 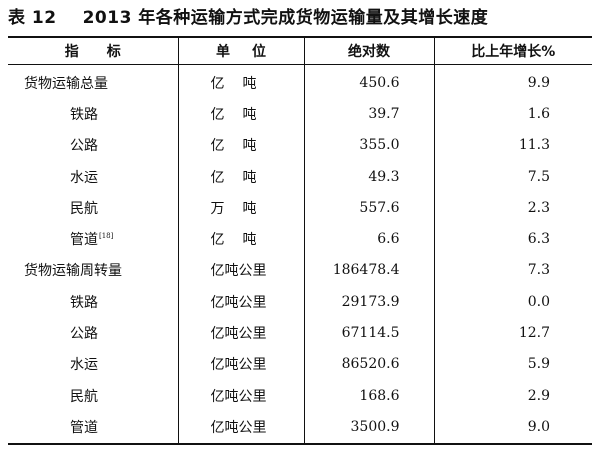 I want to click on indicator-name: 货物运输总量, so click(x=66, y=83).